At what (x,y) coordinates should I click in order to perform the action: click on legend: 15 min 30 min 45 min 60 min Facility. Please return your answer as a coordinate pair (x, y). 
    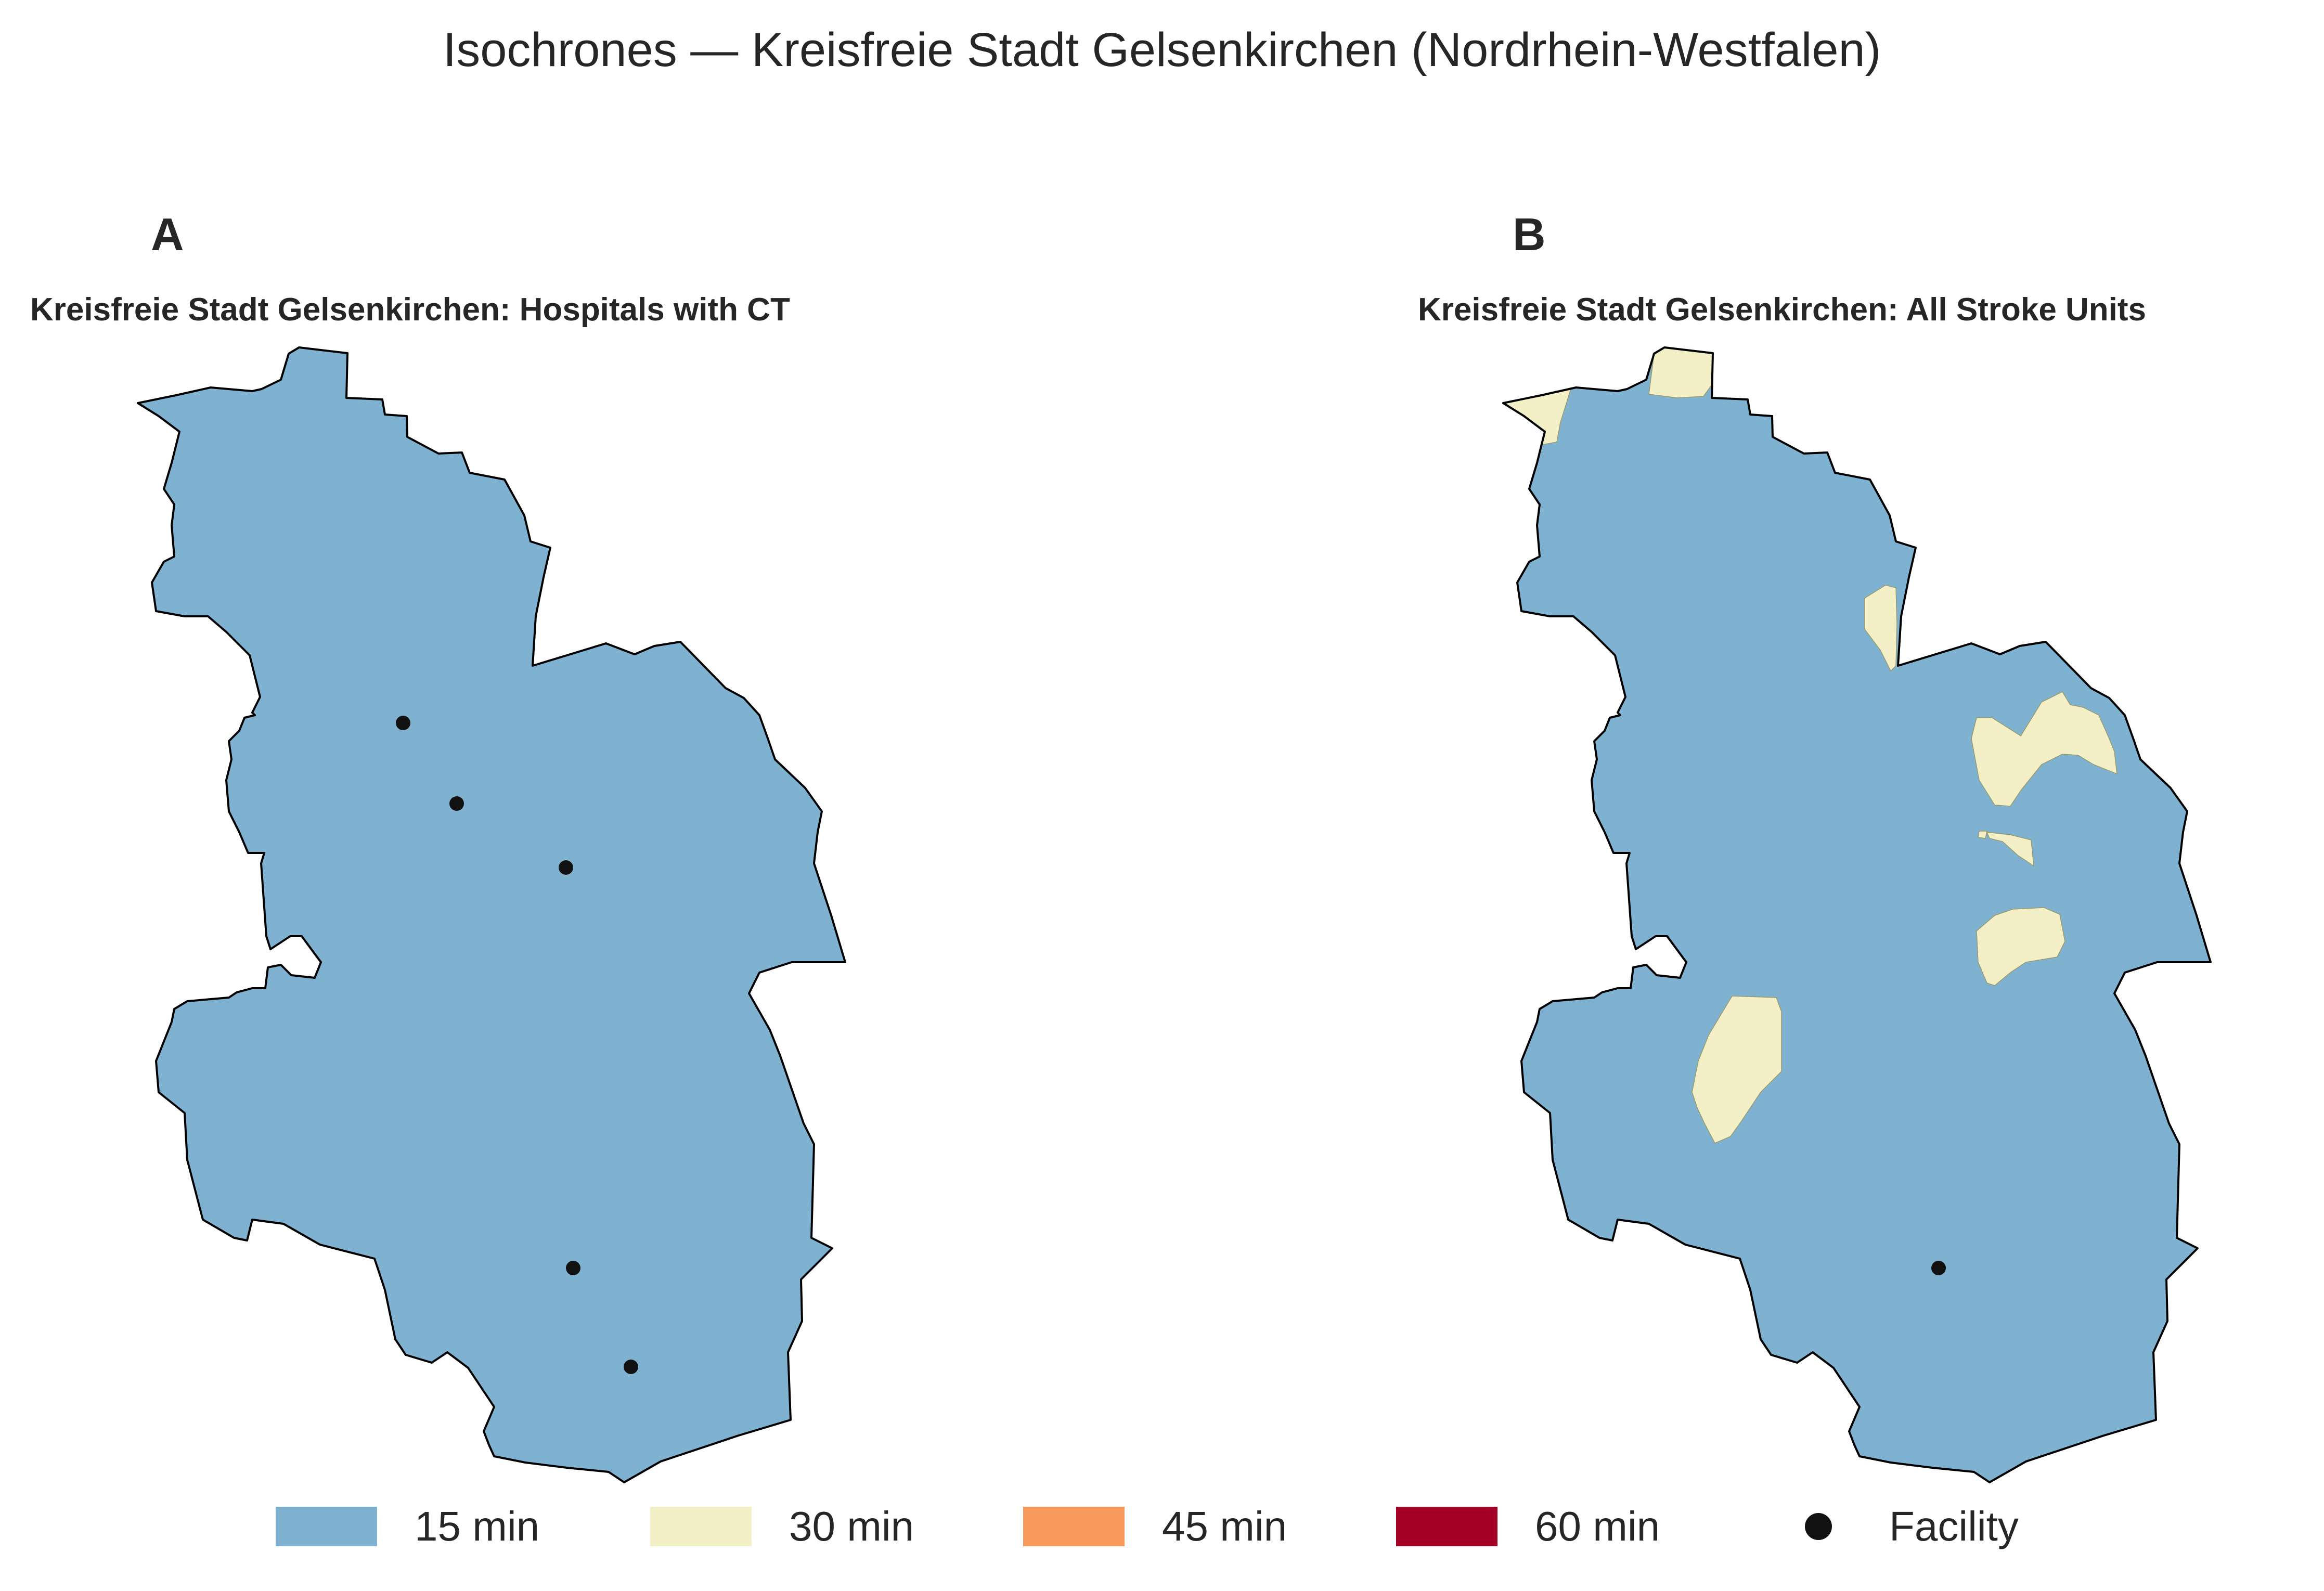
    Looking at the image, I should click on (1162, 1526).